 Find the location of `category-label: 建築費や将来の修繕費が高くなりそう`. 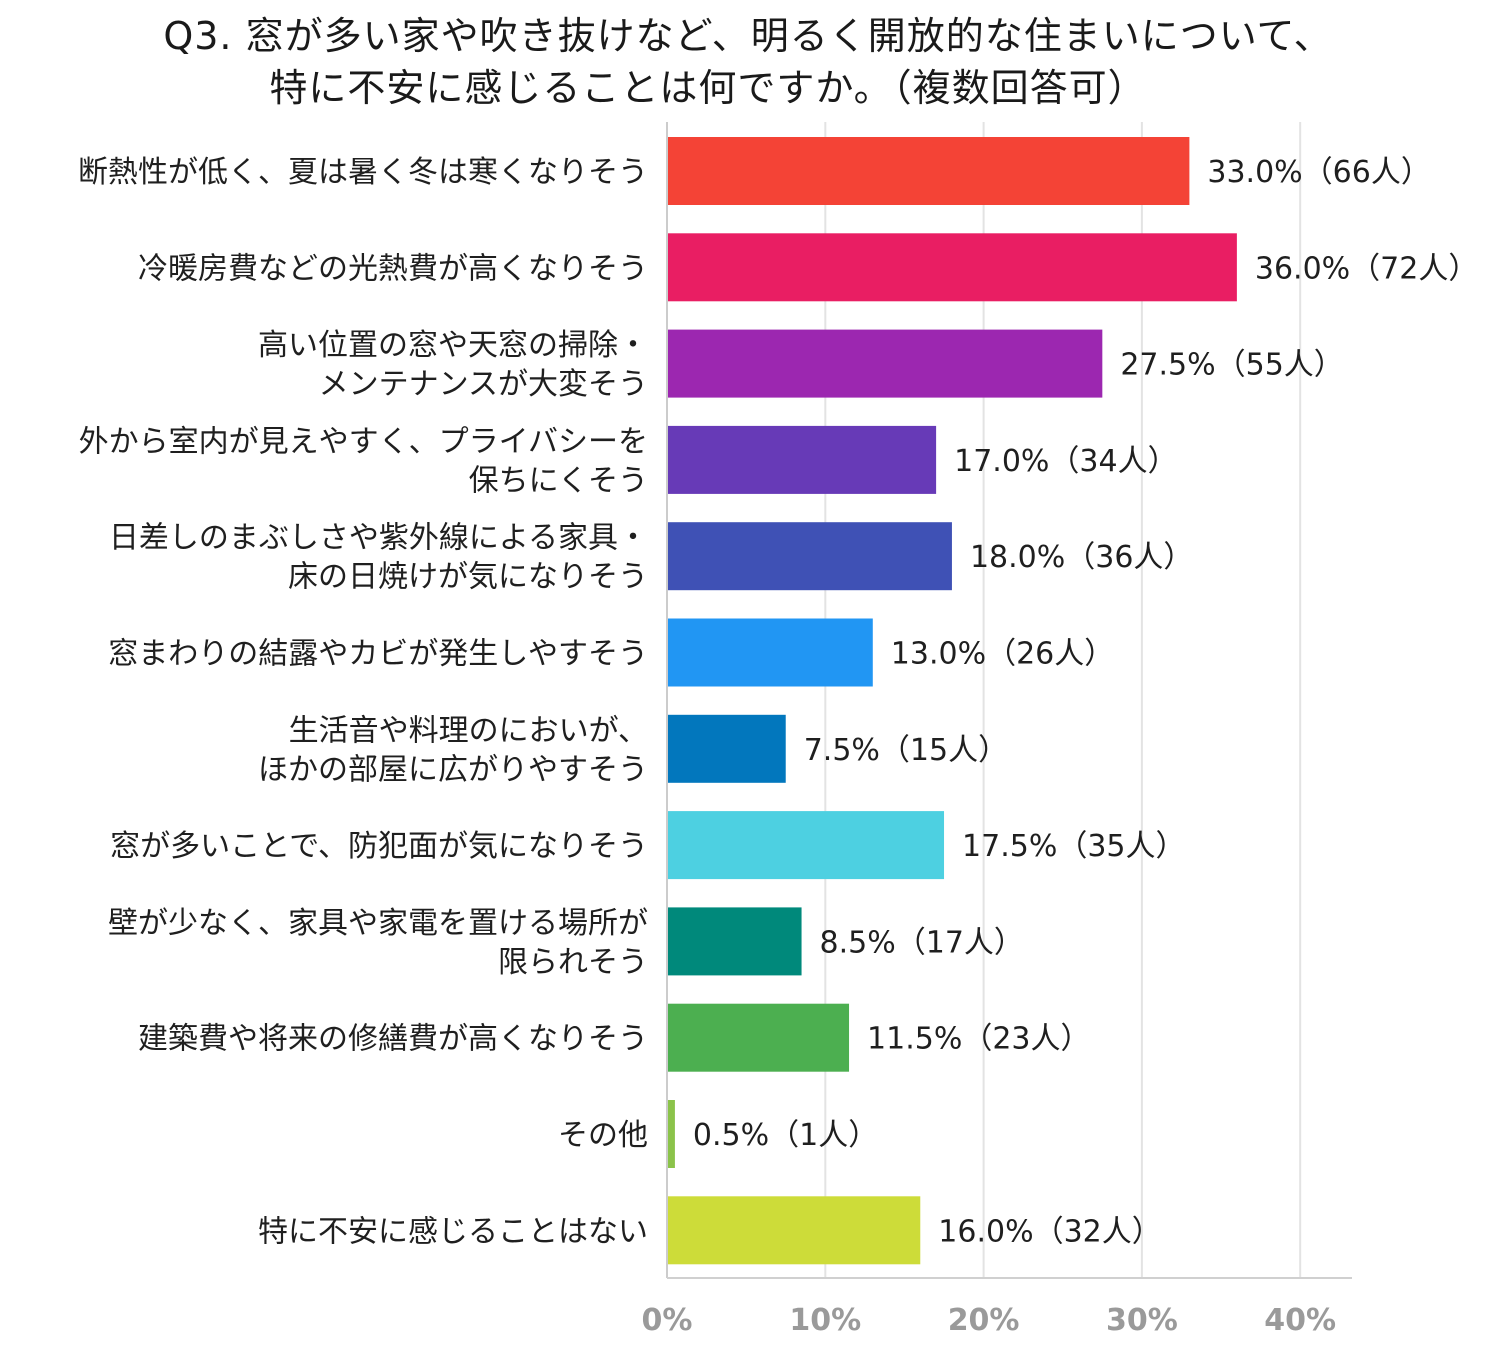

category-label: 建築費や将来の修繕費が高くなりそう is located at coordinates (393, 1039).